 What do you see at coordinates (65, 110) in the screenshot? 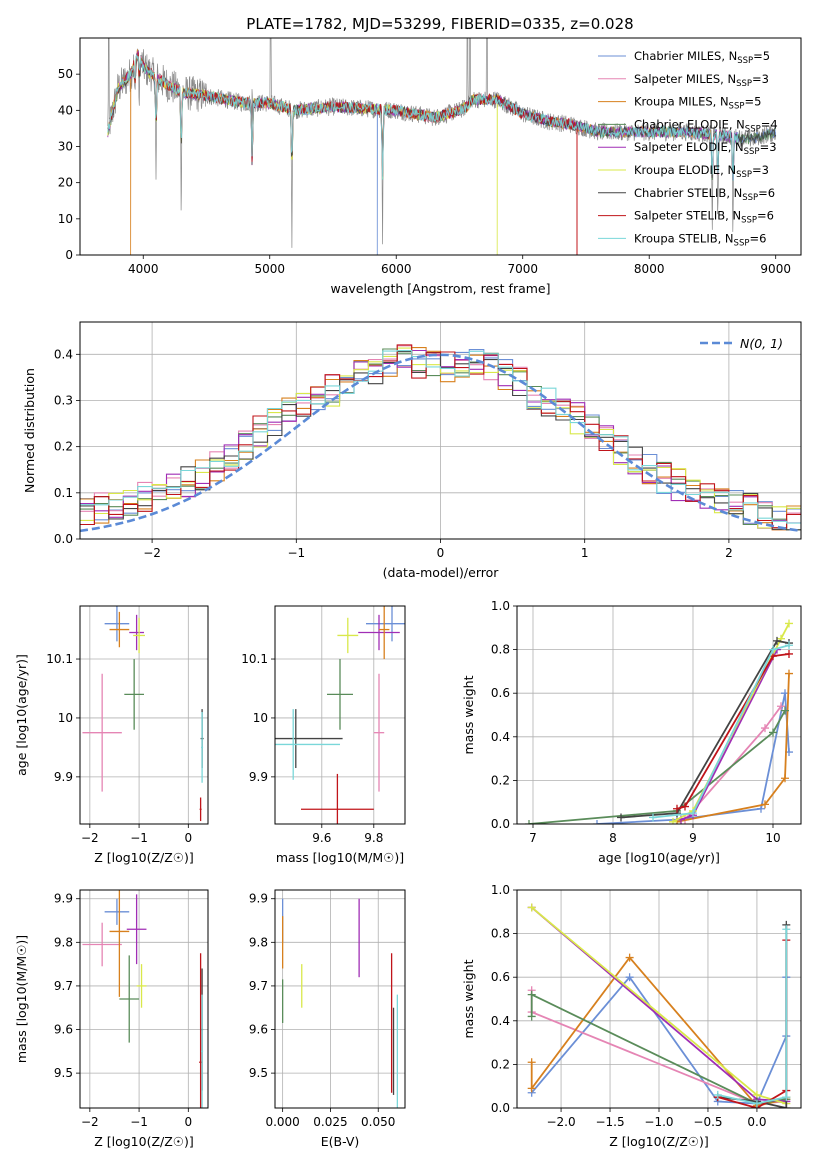
I see `y-tick-label: 40` at bounding box center [65, 110].